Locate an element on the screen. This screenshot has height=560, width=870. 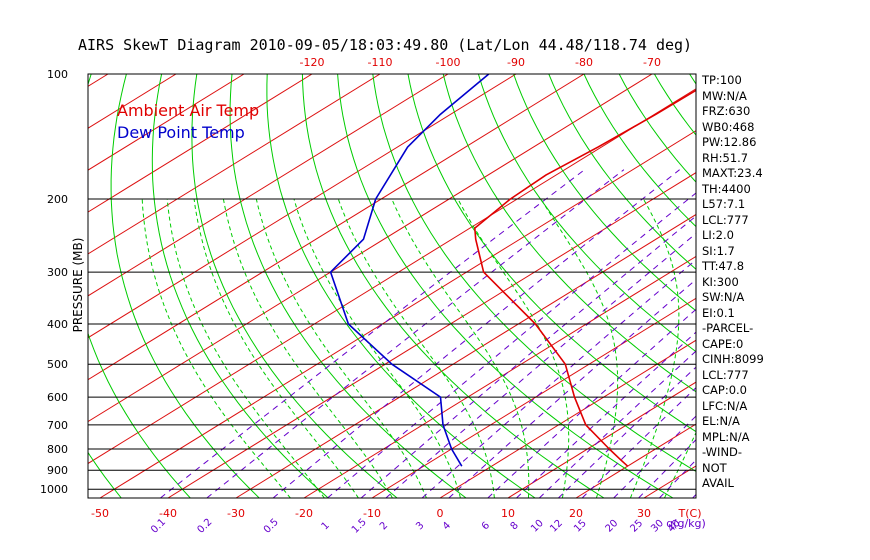
bottom-temp-tick-label: -30 is located at coordinates (236, 513).